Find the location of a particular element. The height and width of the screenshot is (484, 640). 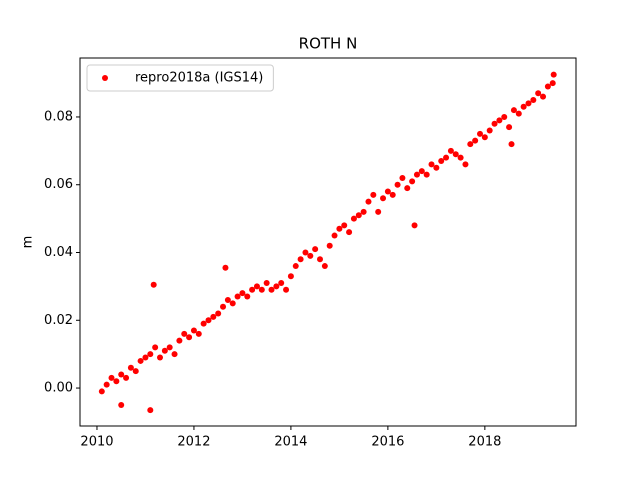

y-tick-label: 0.00 is located at coordinates (58, 388).